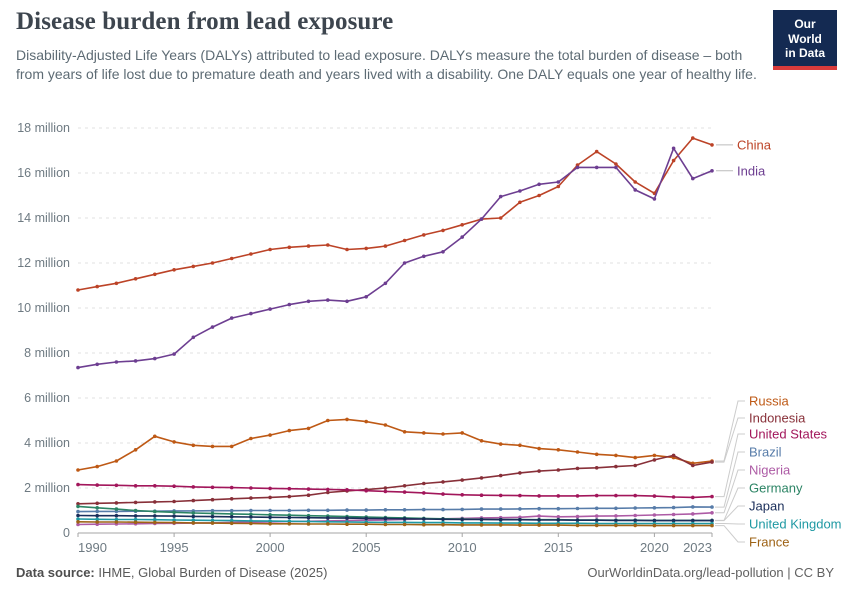 The width and height of the screenshot is (850, 600). I want to click on legend-label-russia: Russia, so click(769, 401).